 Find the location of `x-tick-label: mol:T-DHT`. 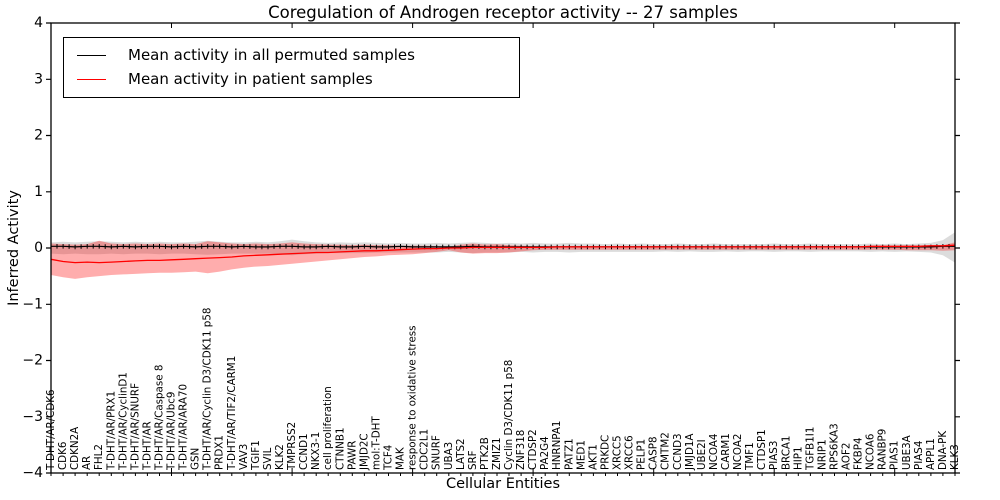

x-tick-label: mol:T-DHT is located at coordinates (376, 443).